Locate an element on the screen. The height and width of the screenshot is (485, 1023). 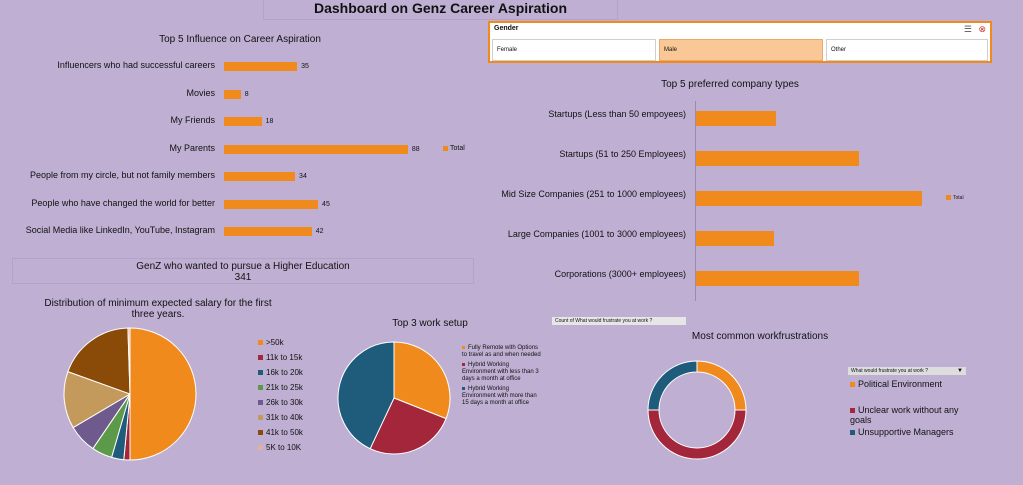
legend-entry: 21k to 25k is located at coordinates (303, 387).